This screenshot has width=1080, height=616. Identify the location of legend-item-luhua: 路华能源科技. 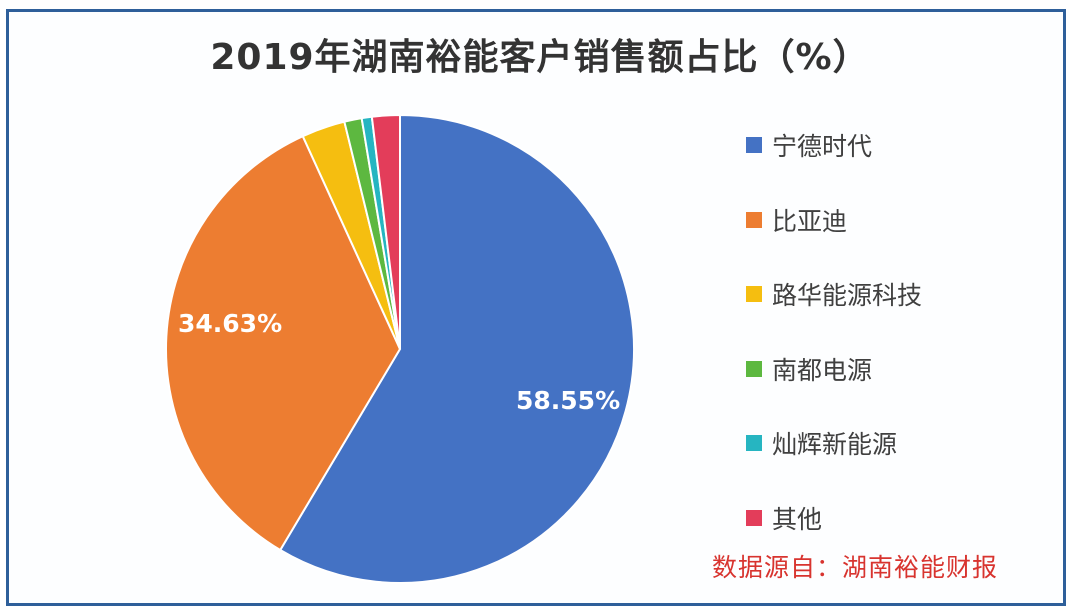
(834, 294).